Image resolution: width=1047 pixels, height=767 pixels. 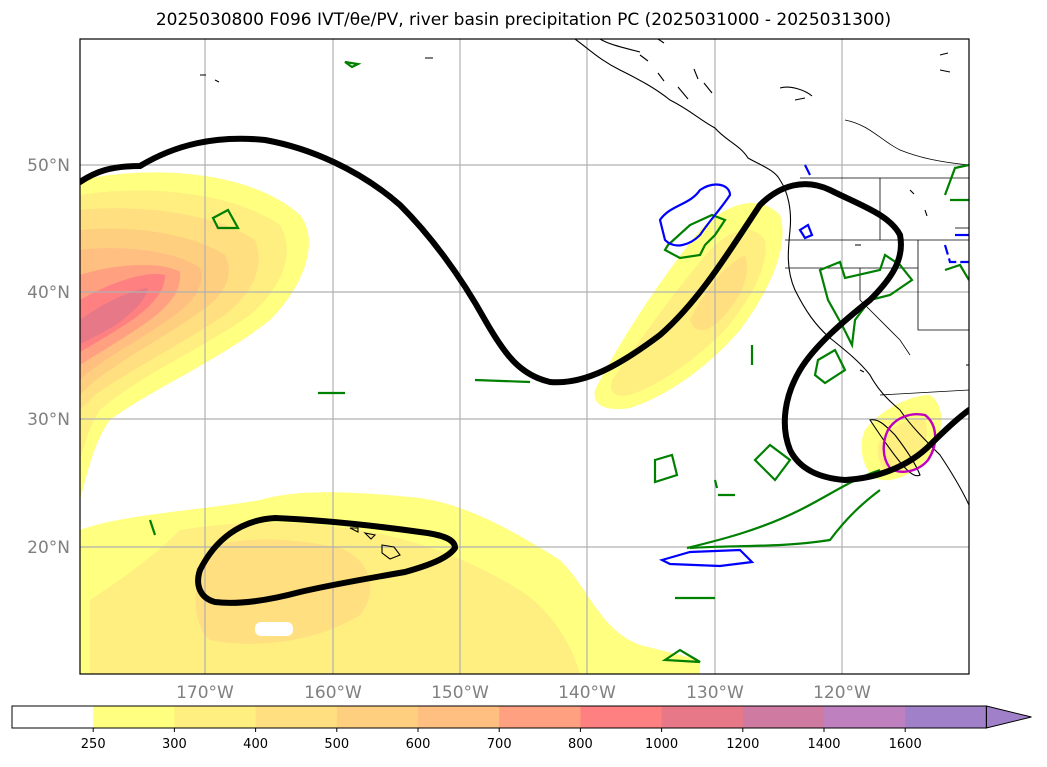 What do you see at coordinates (255, 744) in the screenshot?
I see `colorbar-label: 400` at bounding box center [255, 744].